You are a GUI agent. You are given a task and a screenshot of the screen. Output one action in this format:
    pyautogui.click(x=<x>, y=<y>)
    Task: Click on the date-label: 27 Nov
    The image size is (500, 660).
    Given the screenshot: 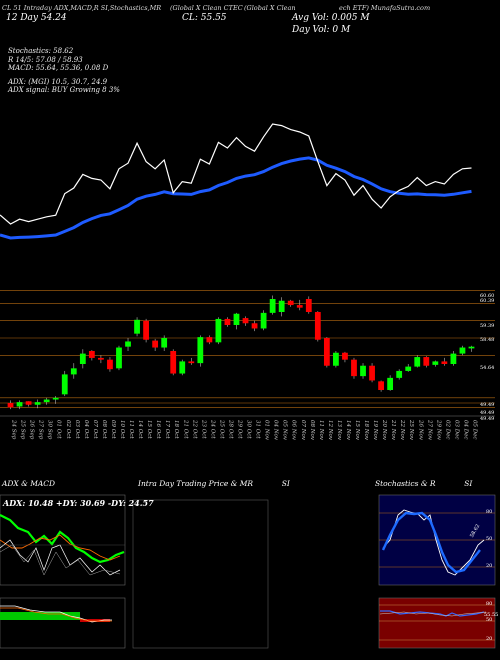 What is the action you would take?
    pyautogui.click(x=429, y=430)
    